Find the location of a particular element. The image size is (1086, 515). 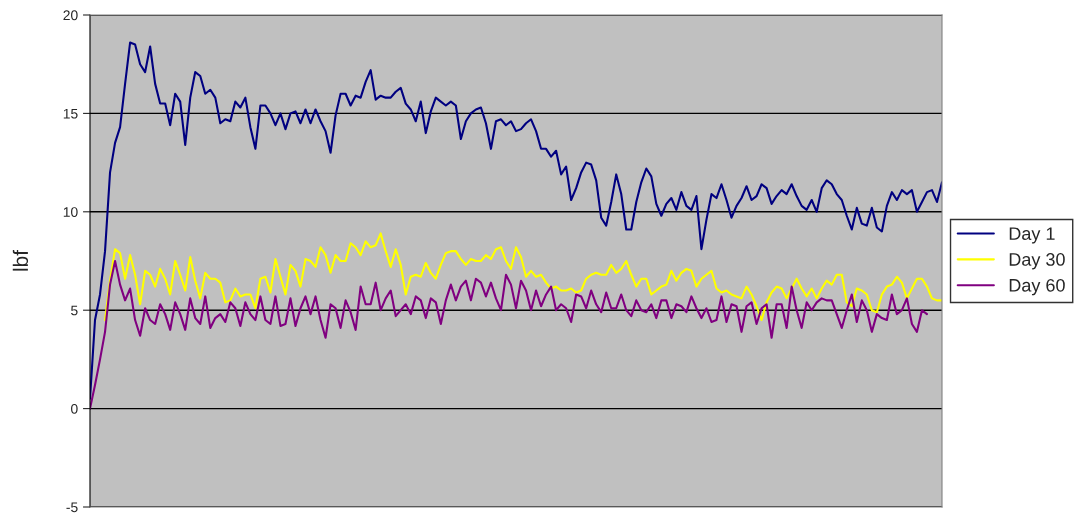

line-series is located at coordinates (523, 277).